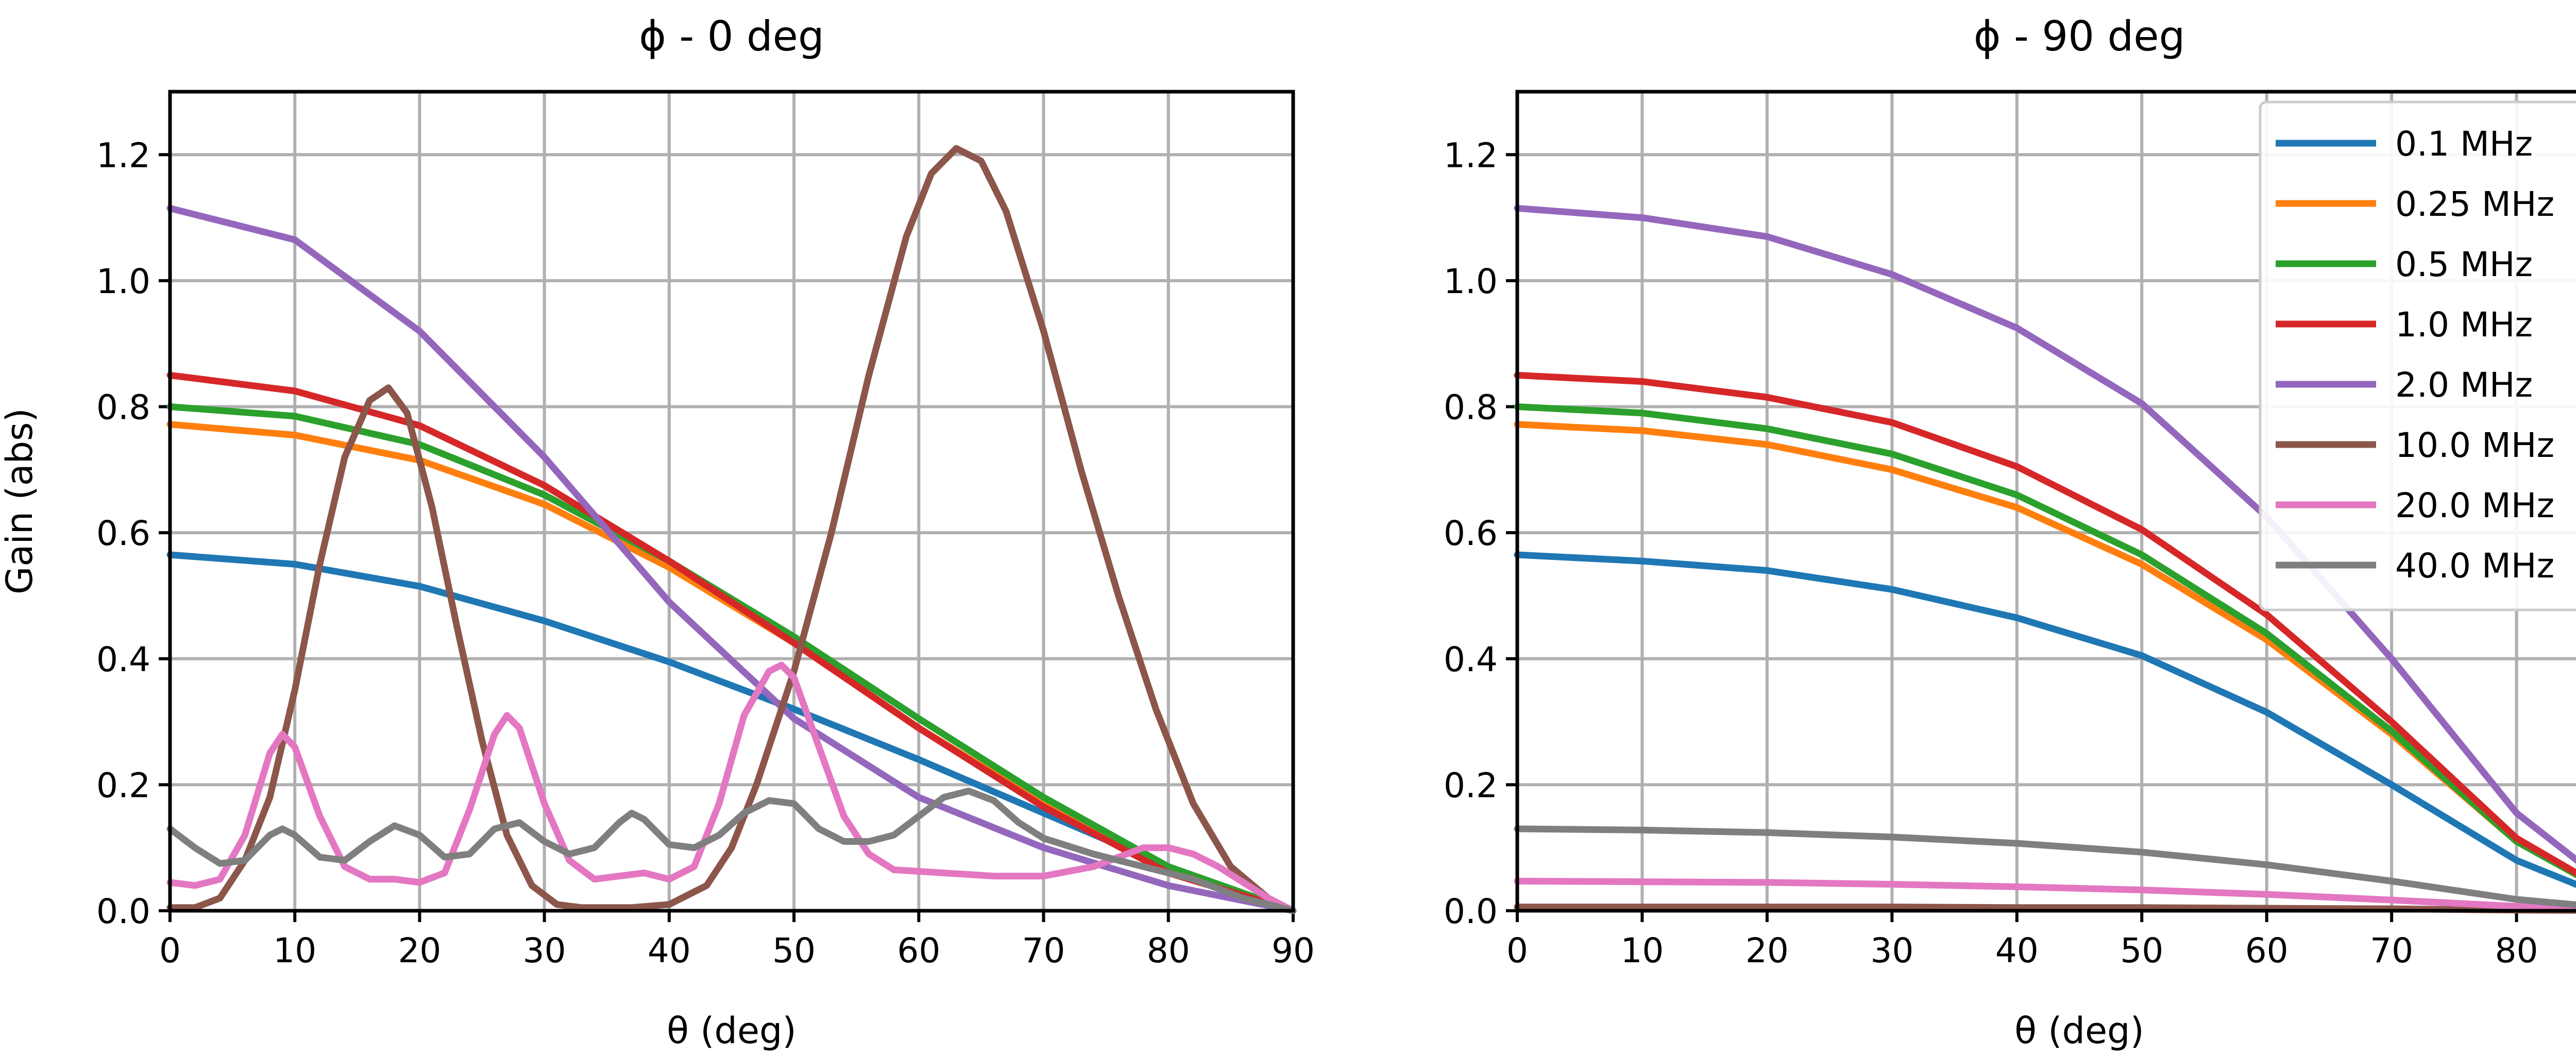  What do you see at coordinates (2474, 505) in the screenshot?
I see `legend-label: 20.0 MHz` at bounding box center [2474, 505].